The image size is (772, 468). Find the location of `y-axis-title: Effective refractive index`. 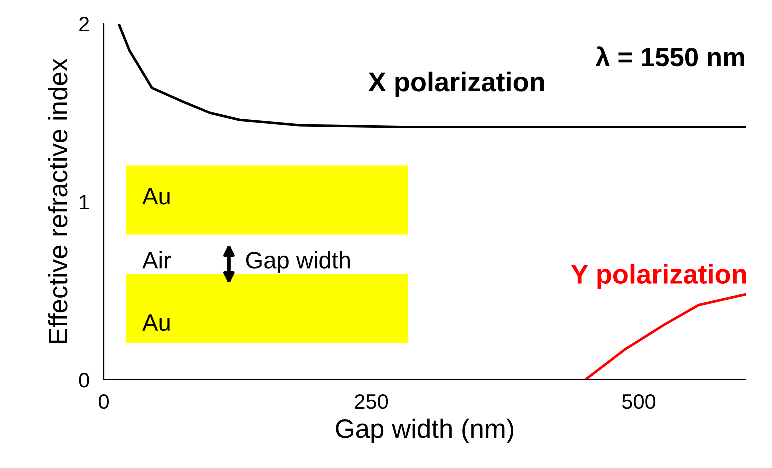

y-axis-title: Effective refractive index is located at coordinates (58, 201).